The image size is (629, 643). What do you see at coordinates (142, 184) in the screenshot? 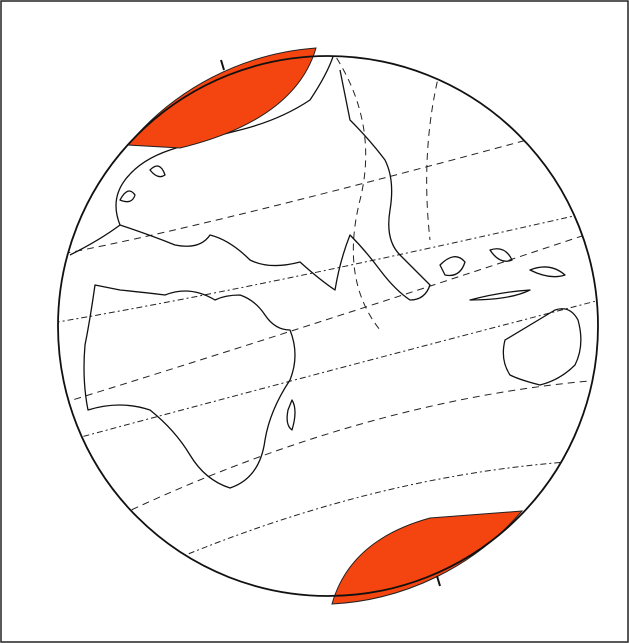
I see `coastline-islands` at bounding box center [142, 184].